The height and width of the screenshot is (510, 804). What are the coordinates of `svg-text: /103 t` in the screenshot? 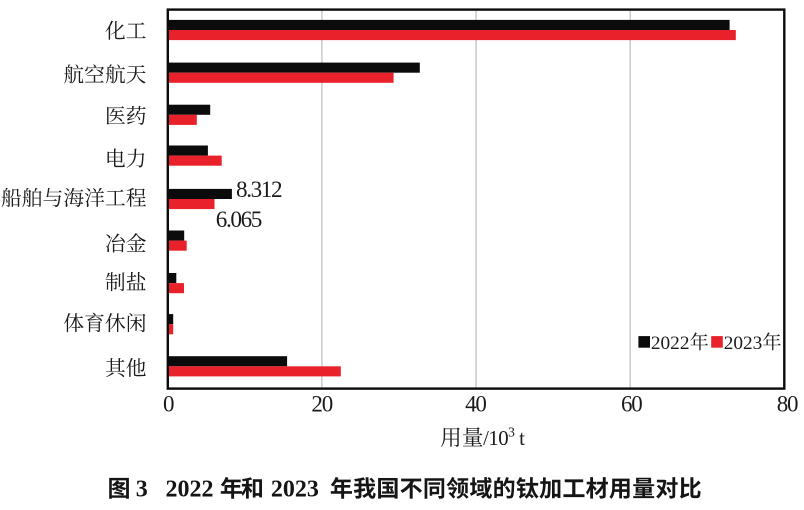 It's located at (504, 437).